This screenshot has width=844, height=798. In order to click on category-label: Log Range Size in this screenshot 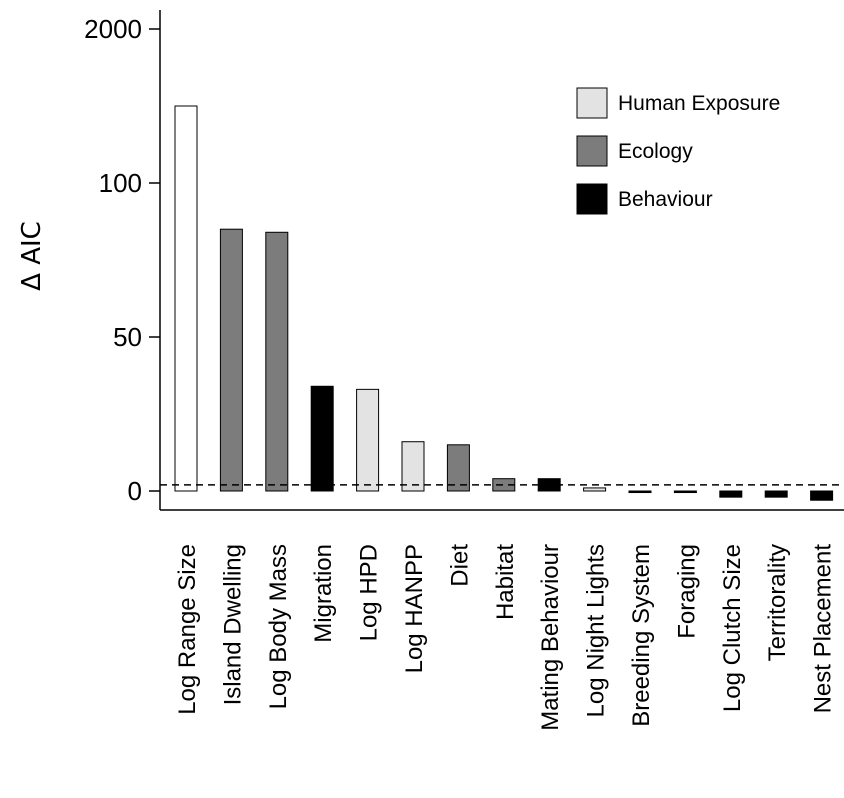, I will do `click(187, 629)`.